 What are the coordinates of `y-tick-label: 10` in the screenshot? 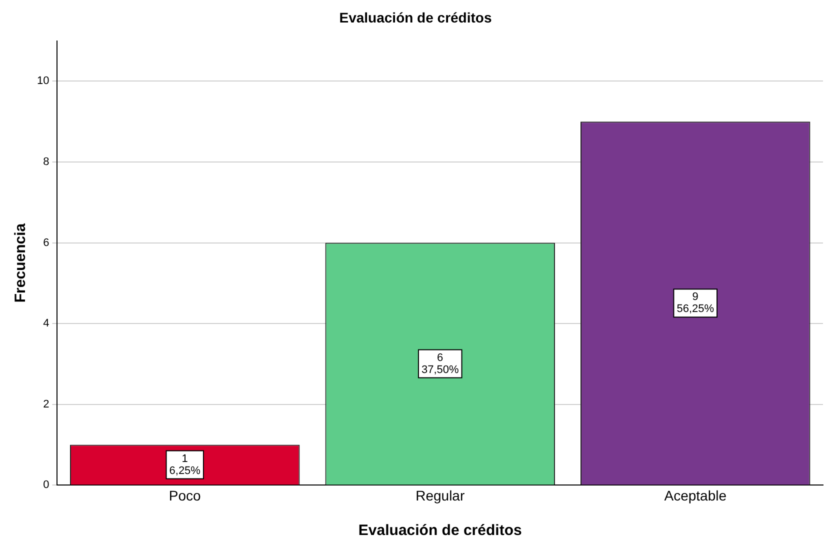 It's located at (43, 81).